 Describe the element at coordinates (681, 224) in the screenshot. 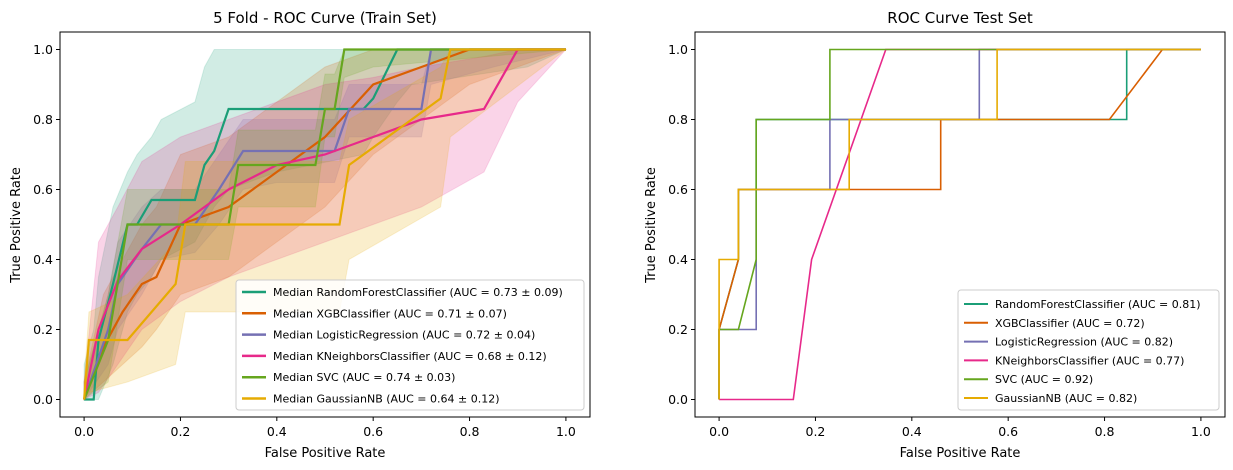

I see `test-y-ticks: 0.0 0.2 0.4 0.6 0.8 1.0` at that location.